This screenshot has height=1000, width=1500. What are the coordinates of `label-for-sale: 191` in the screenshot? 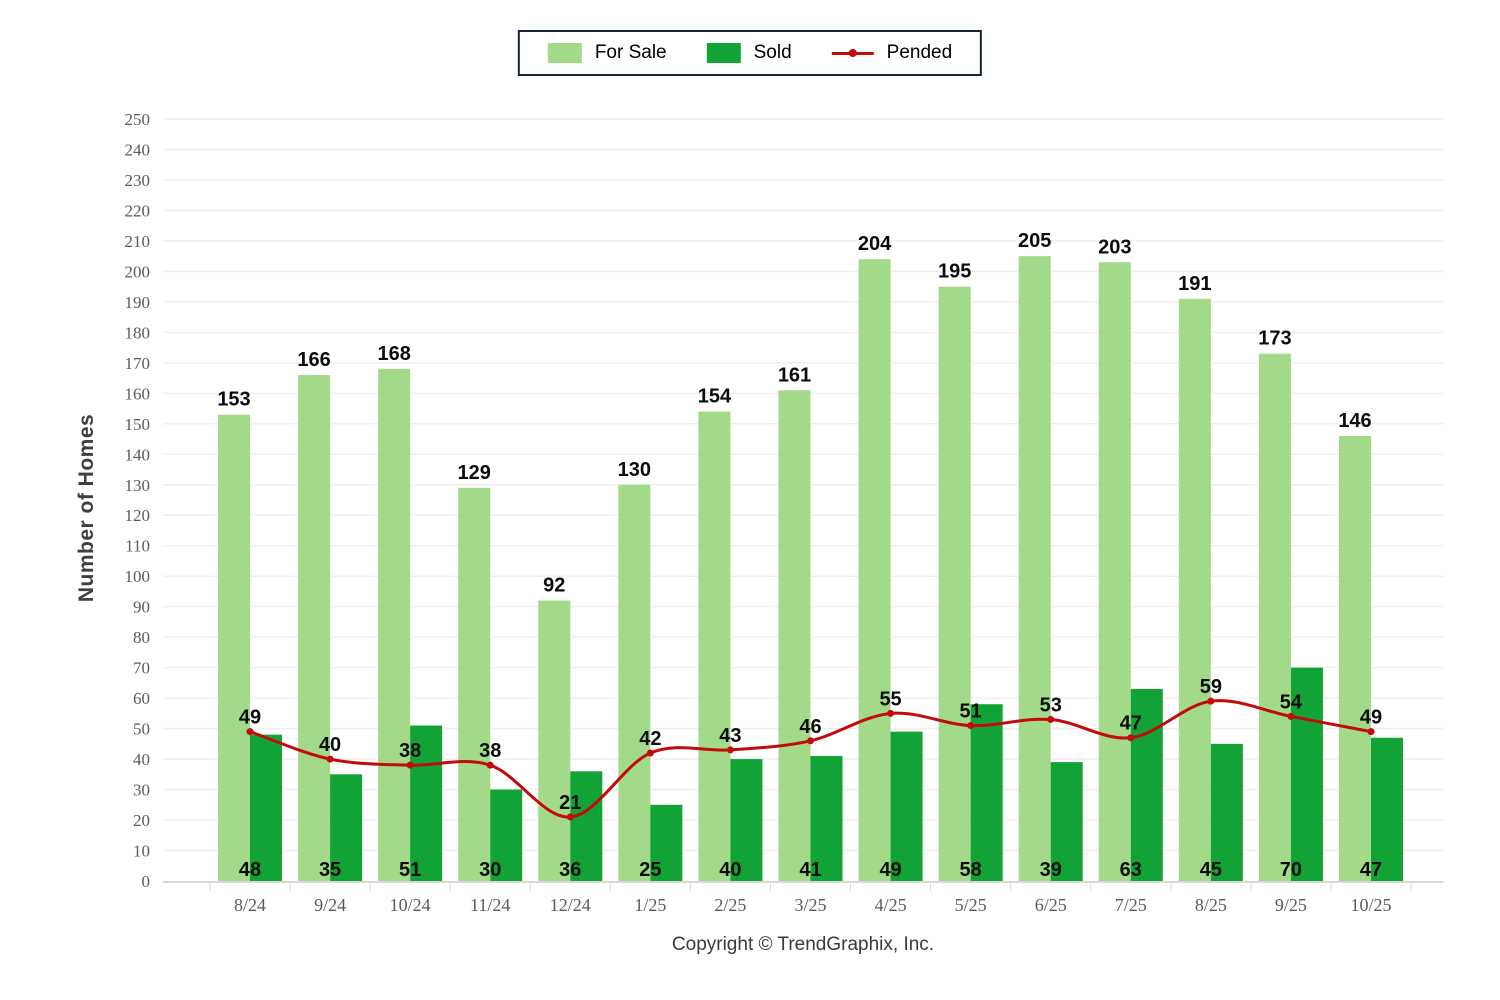 It's located at (1194, 284).